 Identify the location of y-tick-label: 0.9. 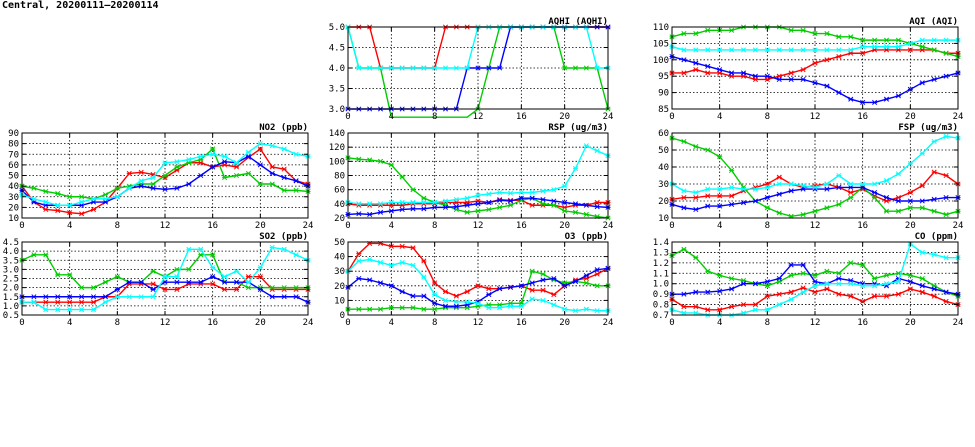
(661, 295).